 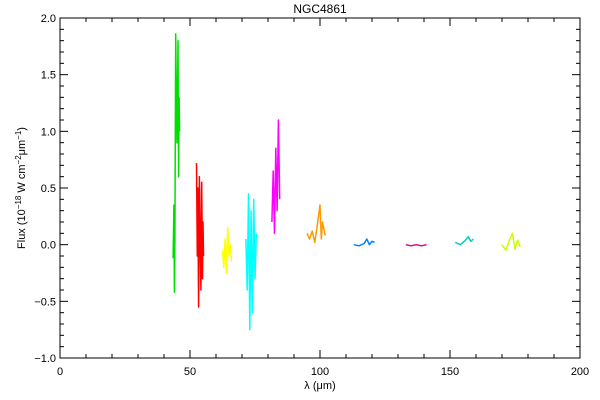 I want to click on x-tick-label: 100, so click(x=320, y=372).